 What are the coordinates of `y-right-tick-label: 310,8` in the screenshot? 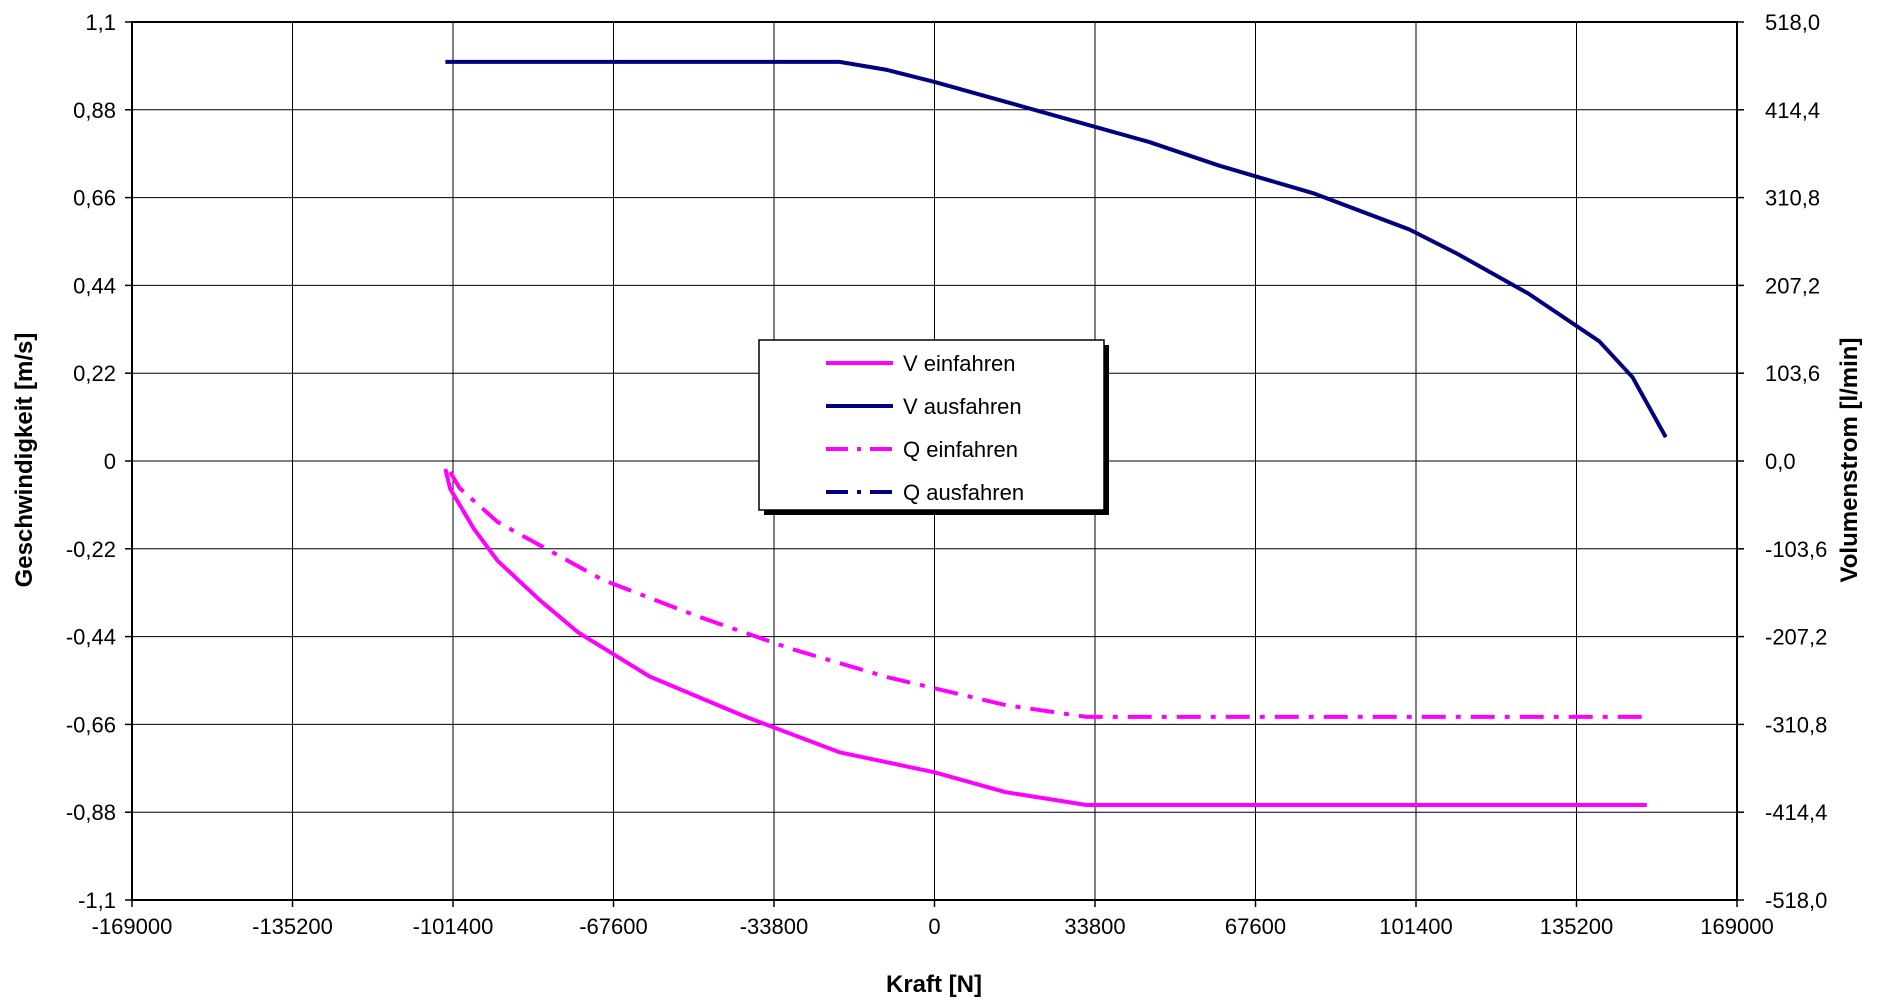 It's located at (1792, 198).